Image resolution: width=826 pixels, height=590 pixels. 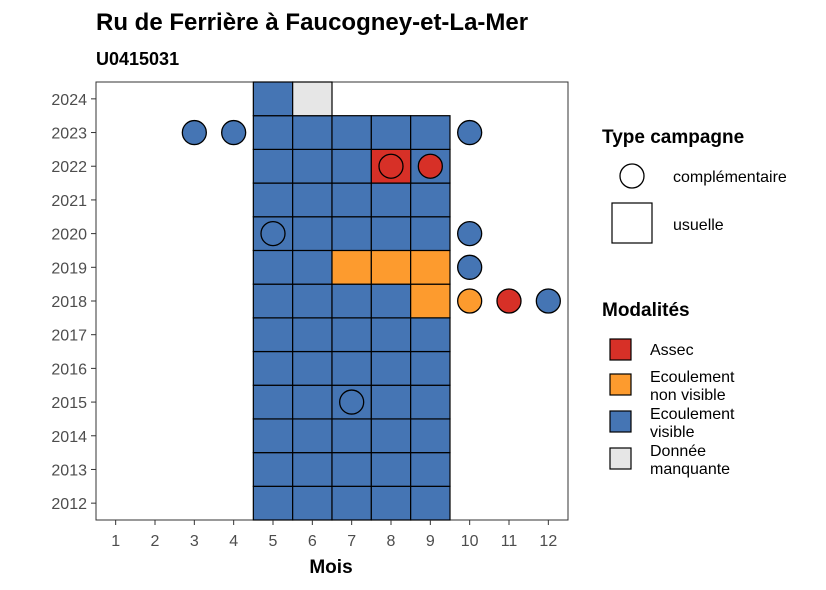 What do you see at coordinates (69, 167) in the screenshot?
I see `y-tick-label: 2022` at bounding box center [69, 167].